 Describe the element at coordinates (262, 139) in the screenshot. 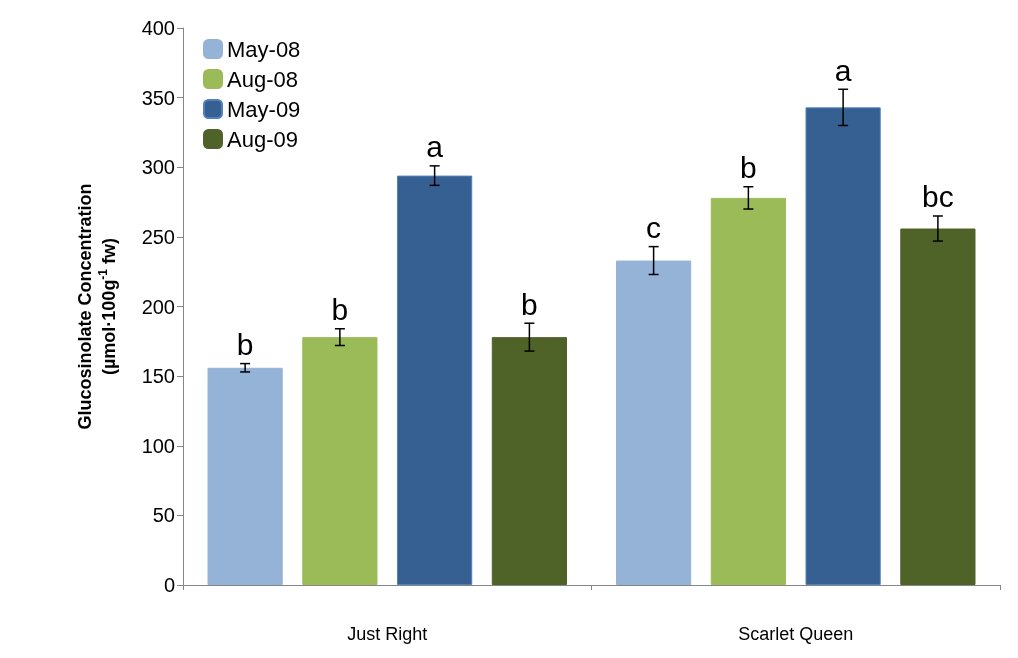

I see `legend-label: Aug-09` at that location.